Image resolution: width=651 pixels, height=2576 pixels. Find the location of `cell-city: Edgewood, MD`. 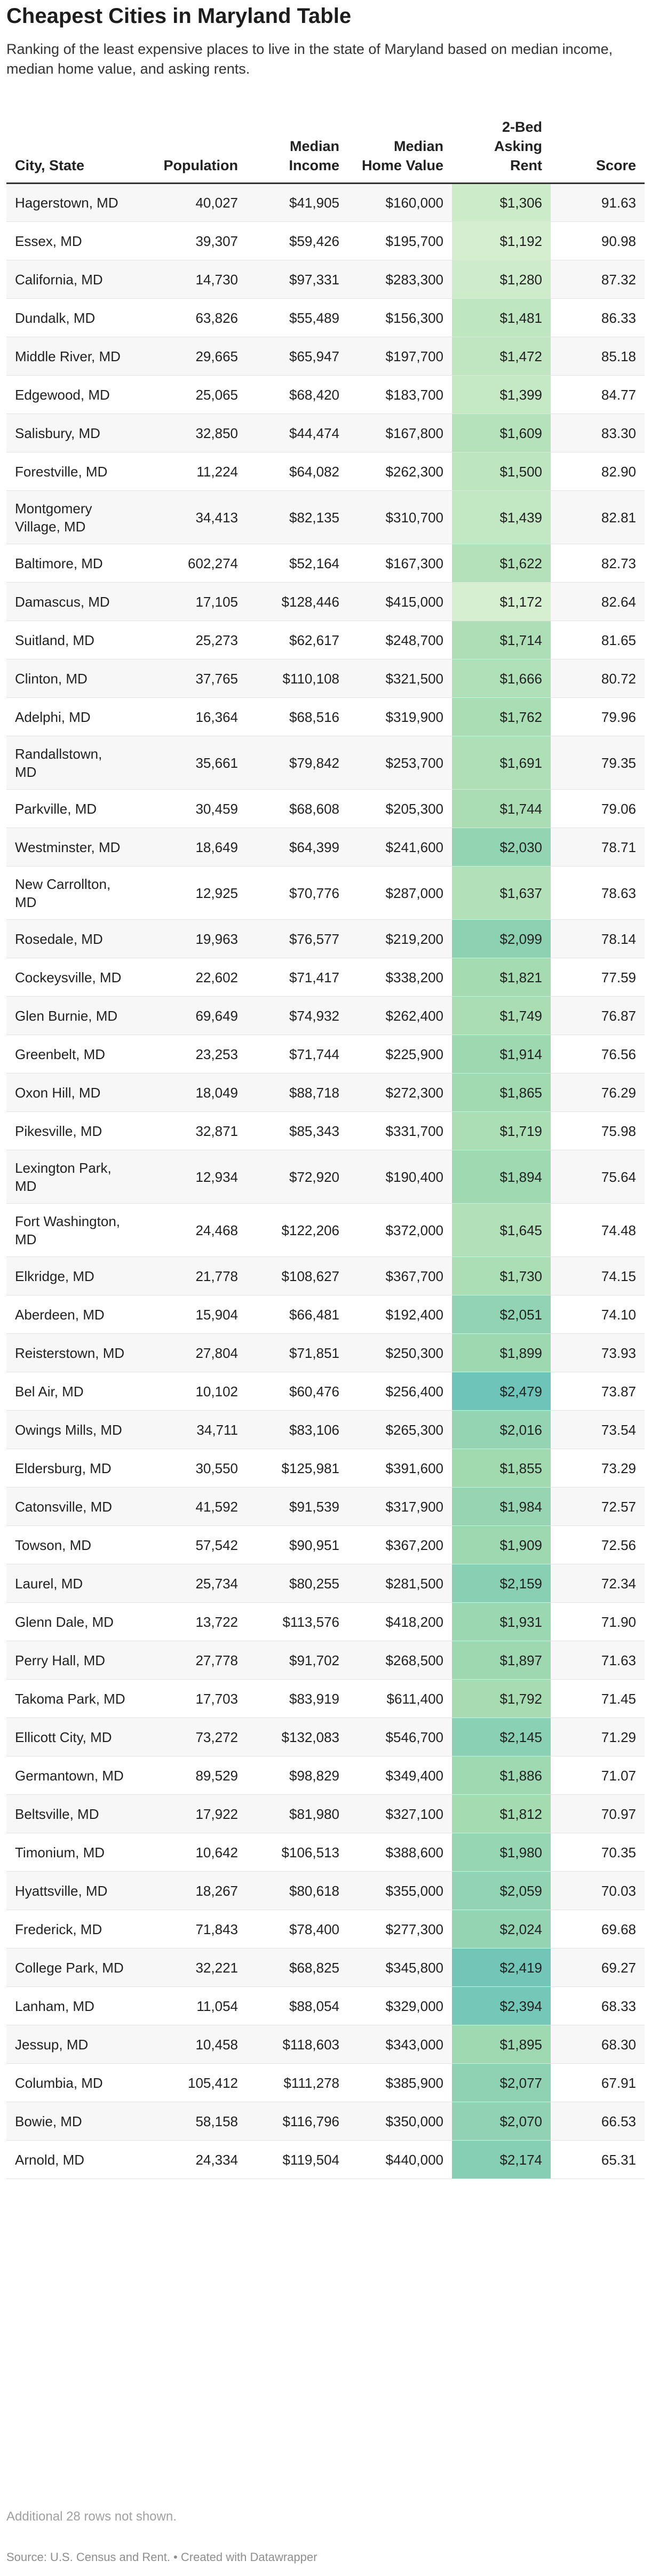

cell-city: Edgewood, MD is located at coordinates (70, 394).